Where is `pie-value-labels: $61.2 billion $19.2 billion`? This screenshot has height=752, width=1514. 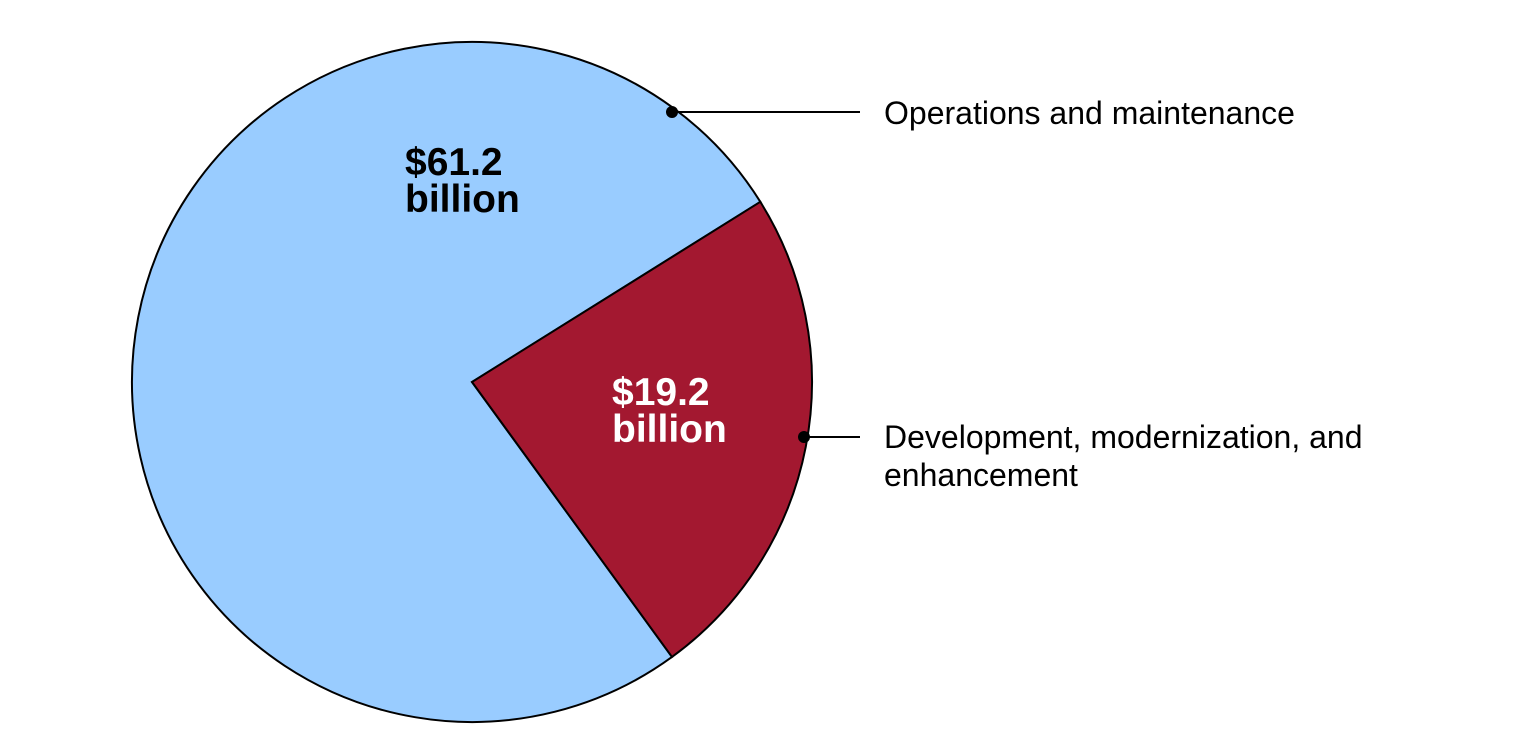
pie-value-labels: $61.2 billion $19.2 billion is located at coordinates (566, 296).